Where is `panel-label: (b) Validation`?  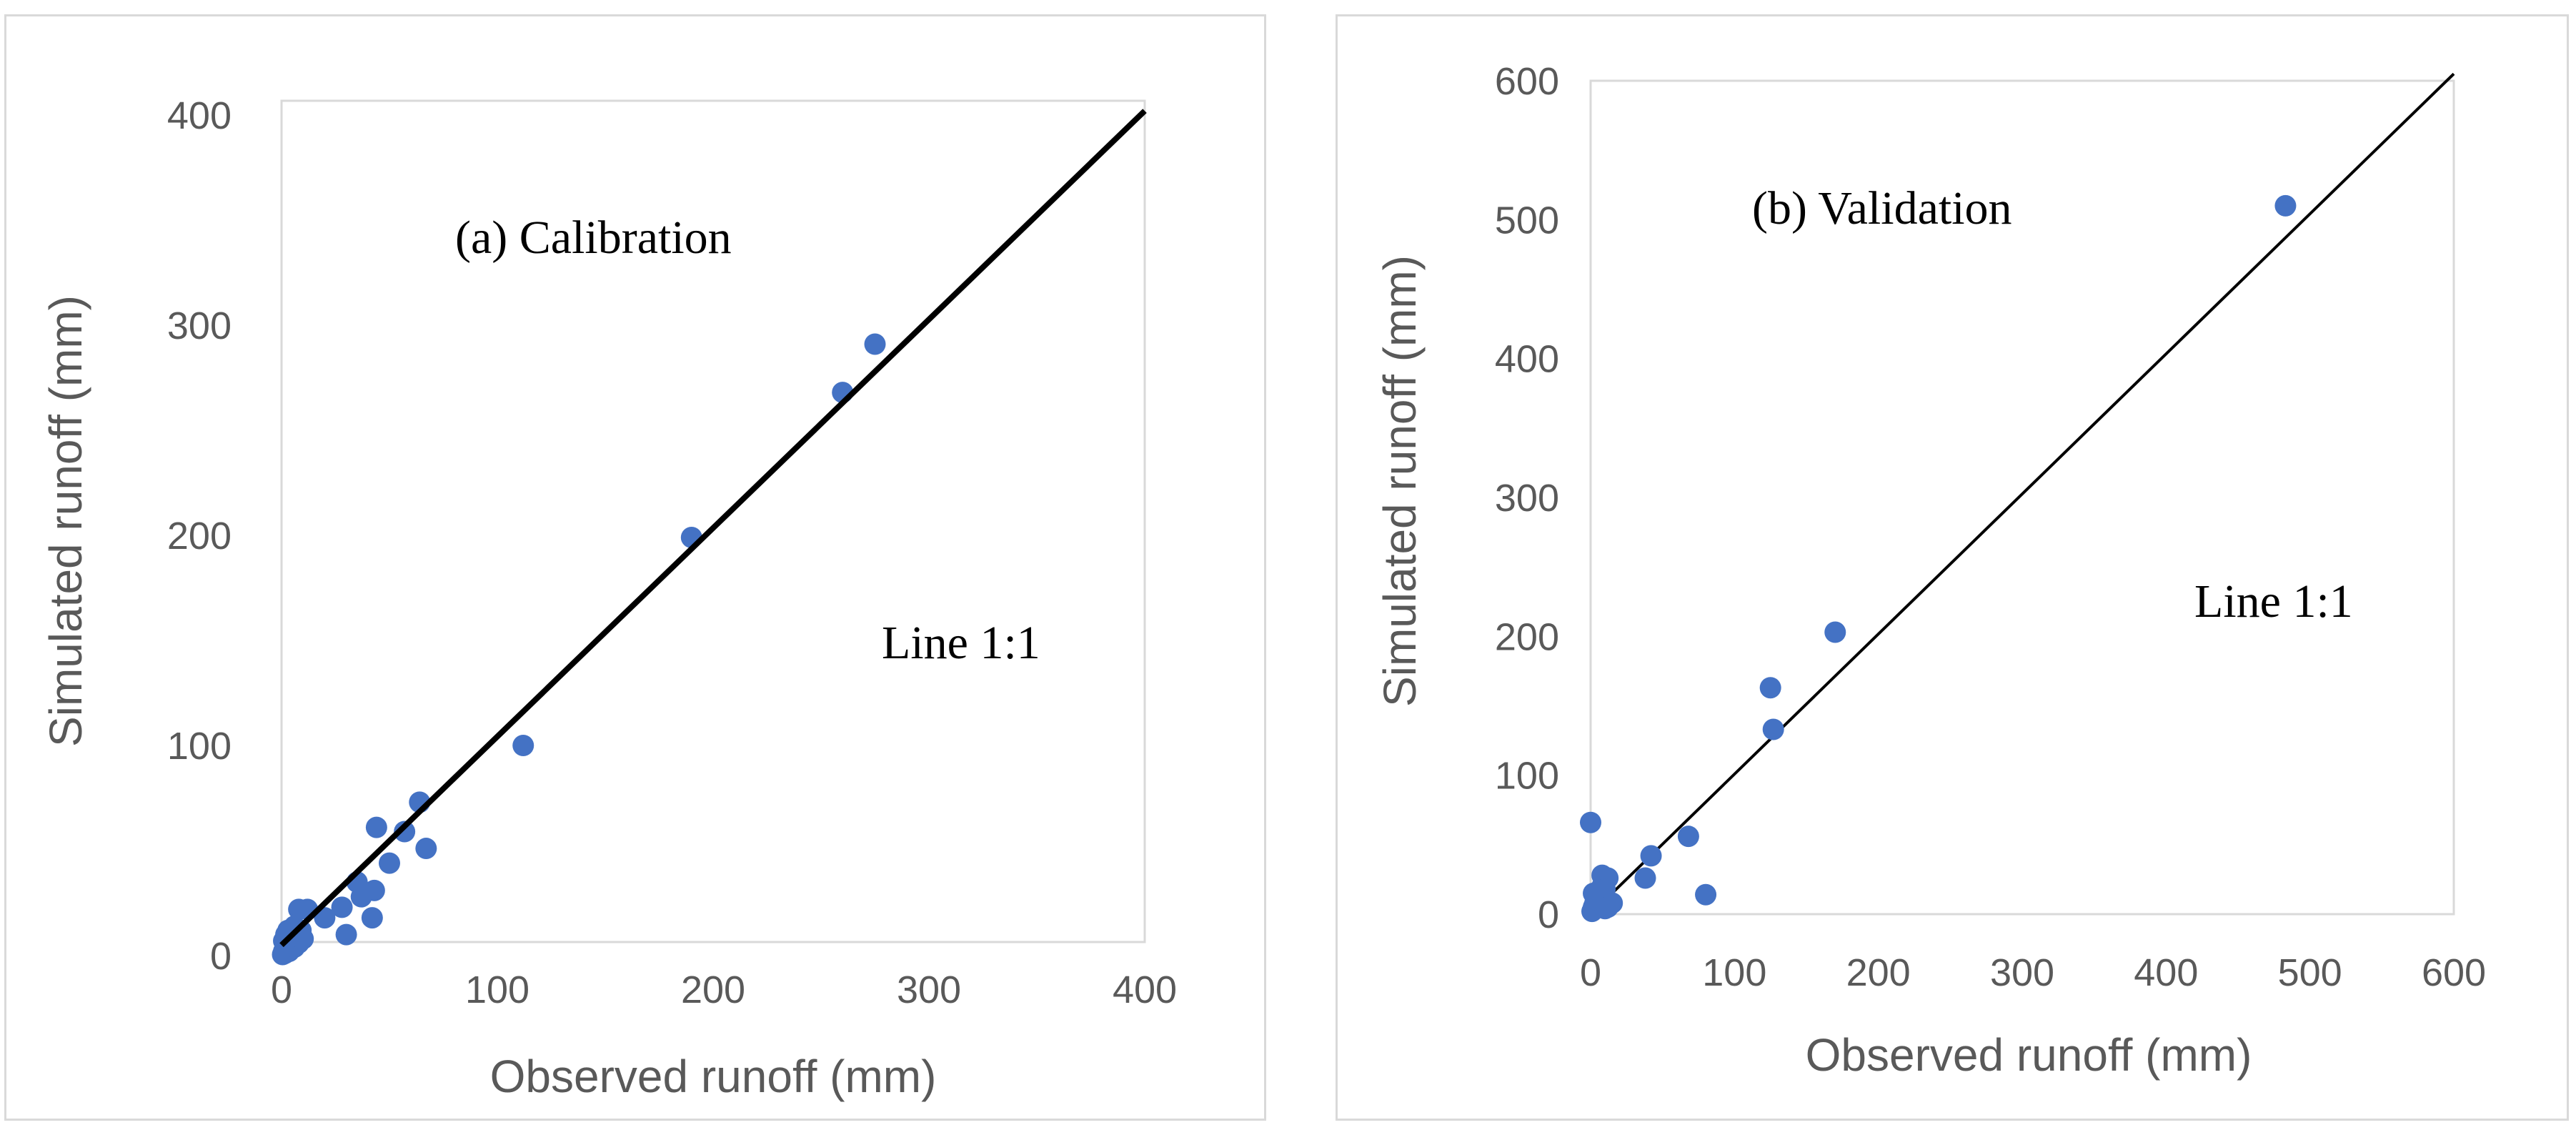
panel-label: (b) Validation is located at coordinates (1882, 208).